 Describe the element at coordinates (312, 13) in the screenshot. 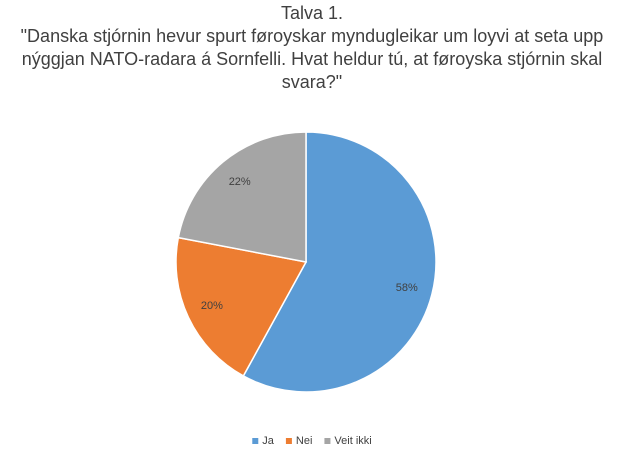

I see `chart-title: Talva 1.` at that location.